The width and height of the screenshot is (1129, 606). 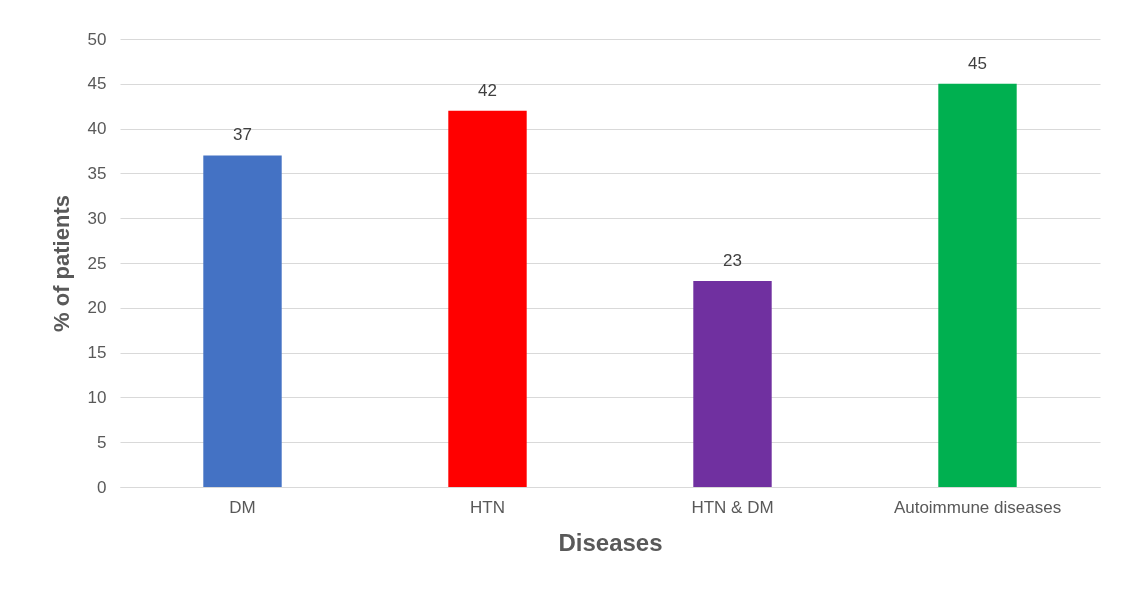 I want to click on y-axis-title: % of patients, so click(x=61, y=263).